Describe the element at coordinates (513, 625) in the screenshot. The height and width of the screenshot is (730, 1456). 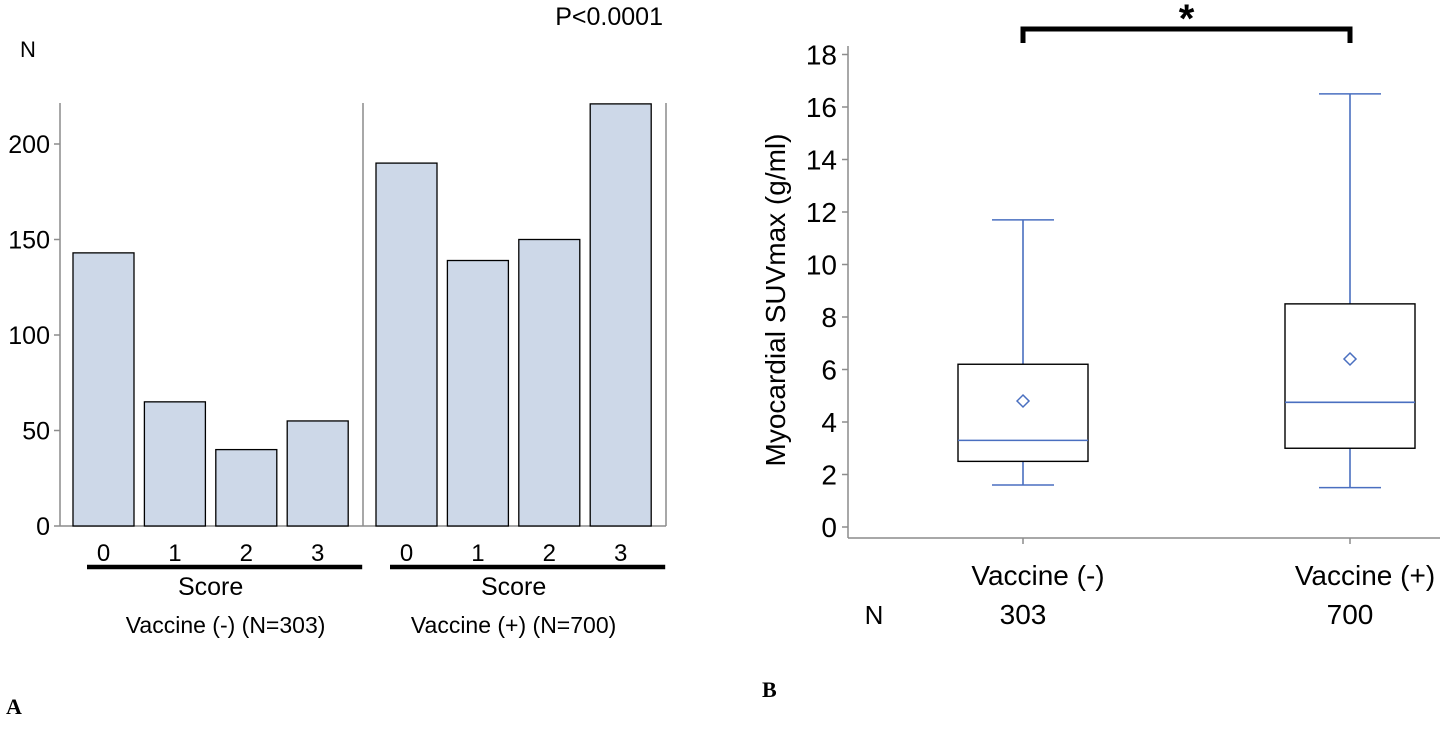
I see `group-label: Vaccine (+) (N=700)` at that location.